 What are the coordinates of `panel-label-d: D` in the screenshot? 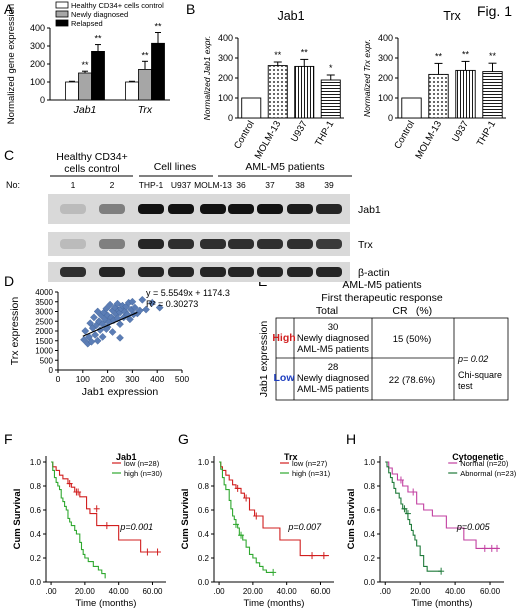 It's located at (9, 281).